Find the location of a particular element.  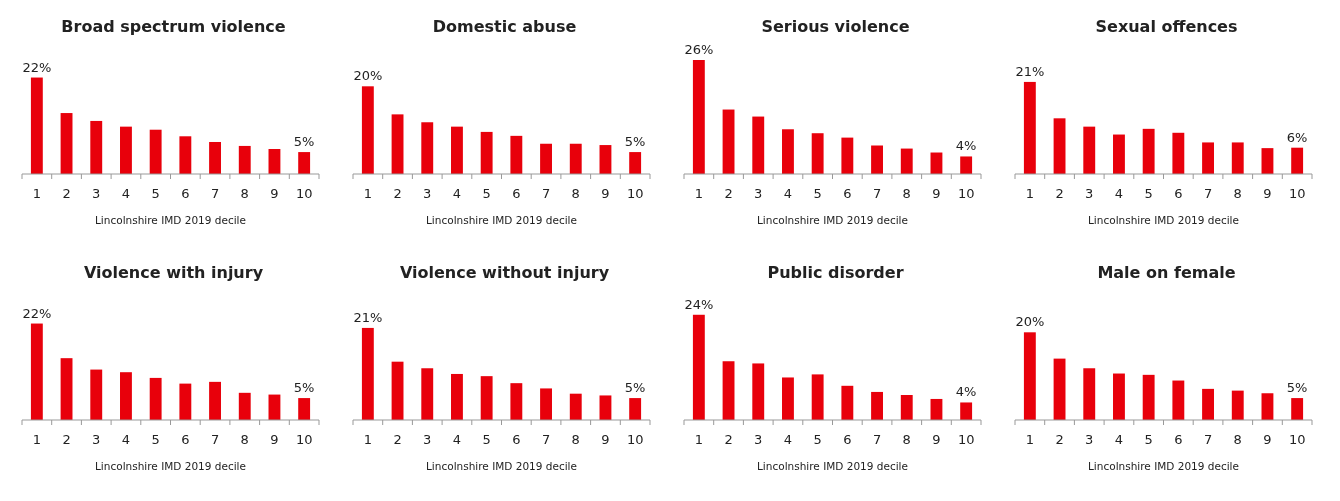

data-label: 21% is located at coordinates (368, 317).